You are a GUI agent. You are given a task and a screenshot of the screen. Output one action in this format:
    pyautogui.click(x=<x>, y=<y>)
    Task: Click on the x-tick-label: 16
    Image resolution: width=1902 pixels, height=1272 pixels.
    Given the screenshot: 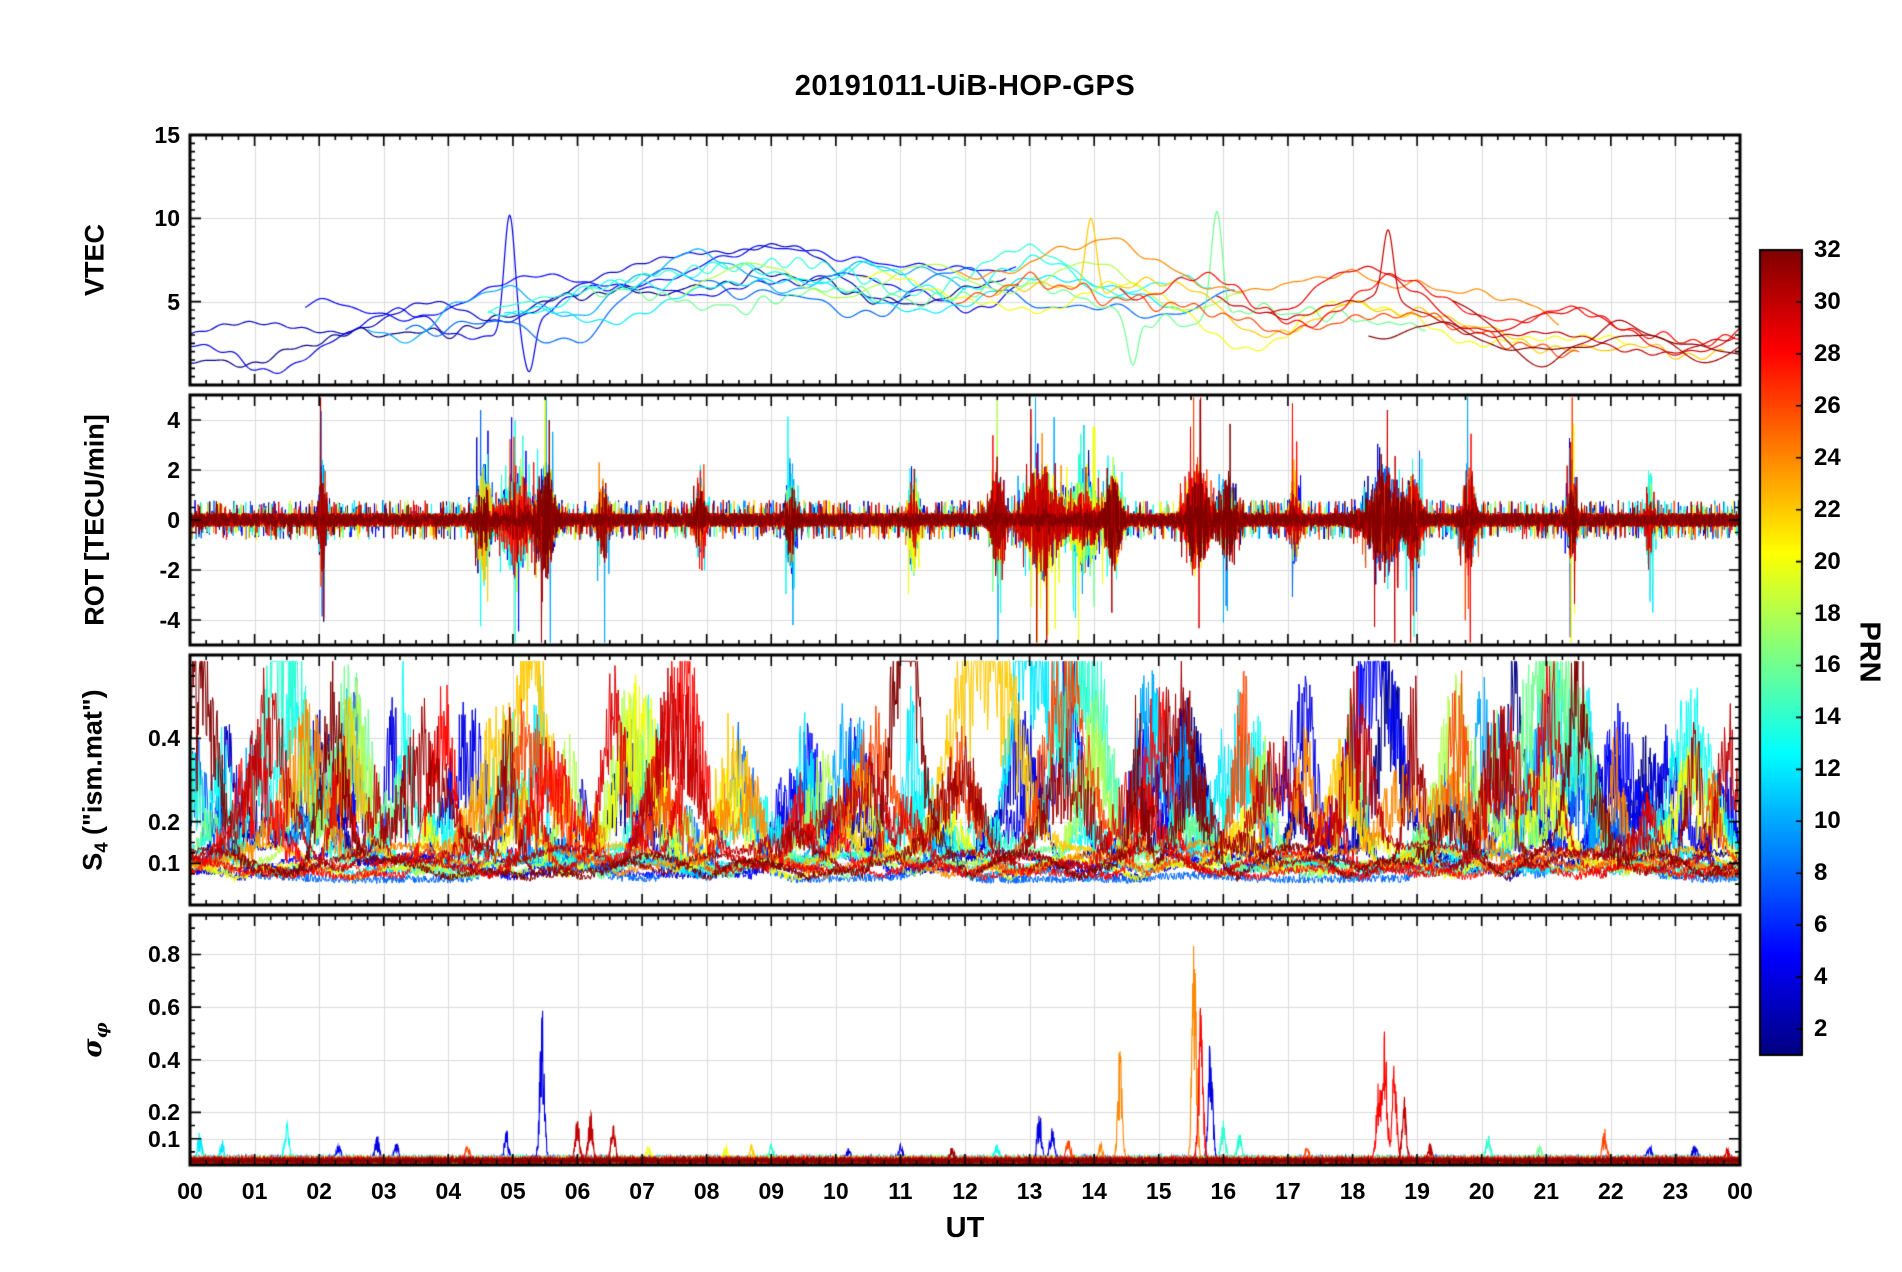 What is the action you would take?
    pyautogui.click(x=1223, y=1191)
    